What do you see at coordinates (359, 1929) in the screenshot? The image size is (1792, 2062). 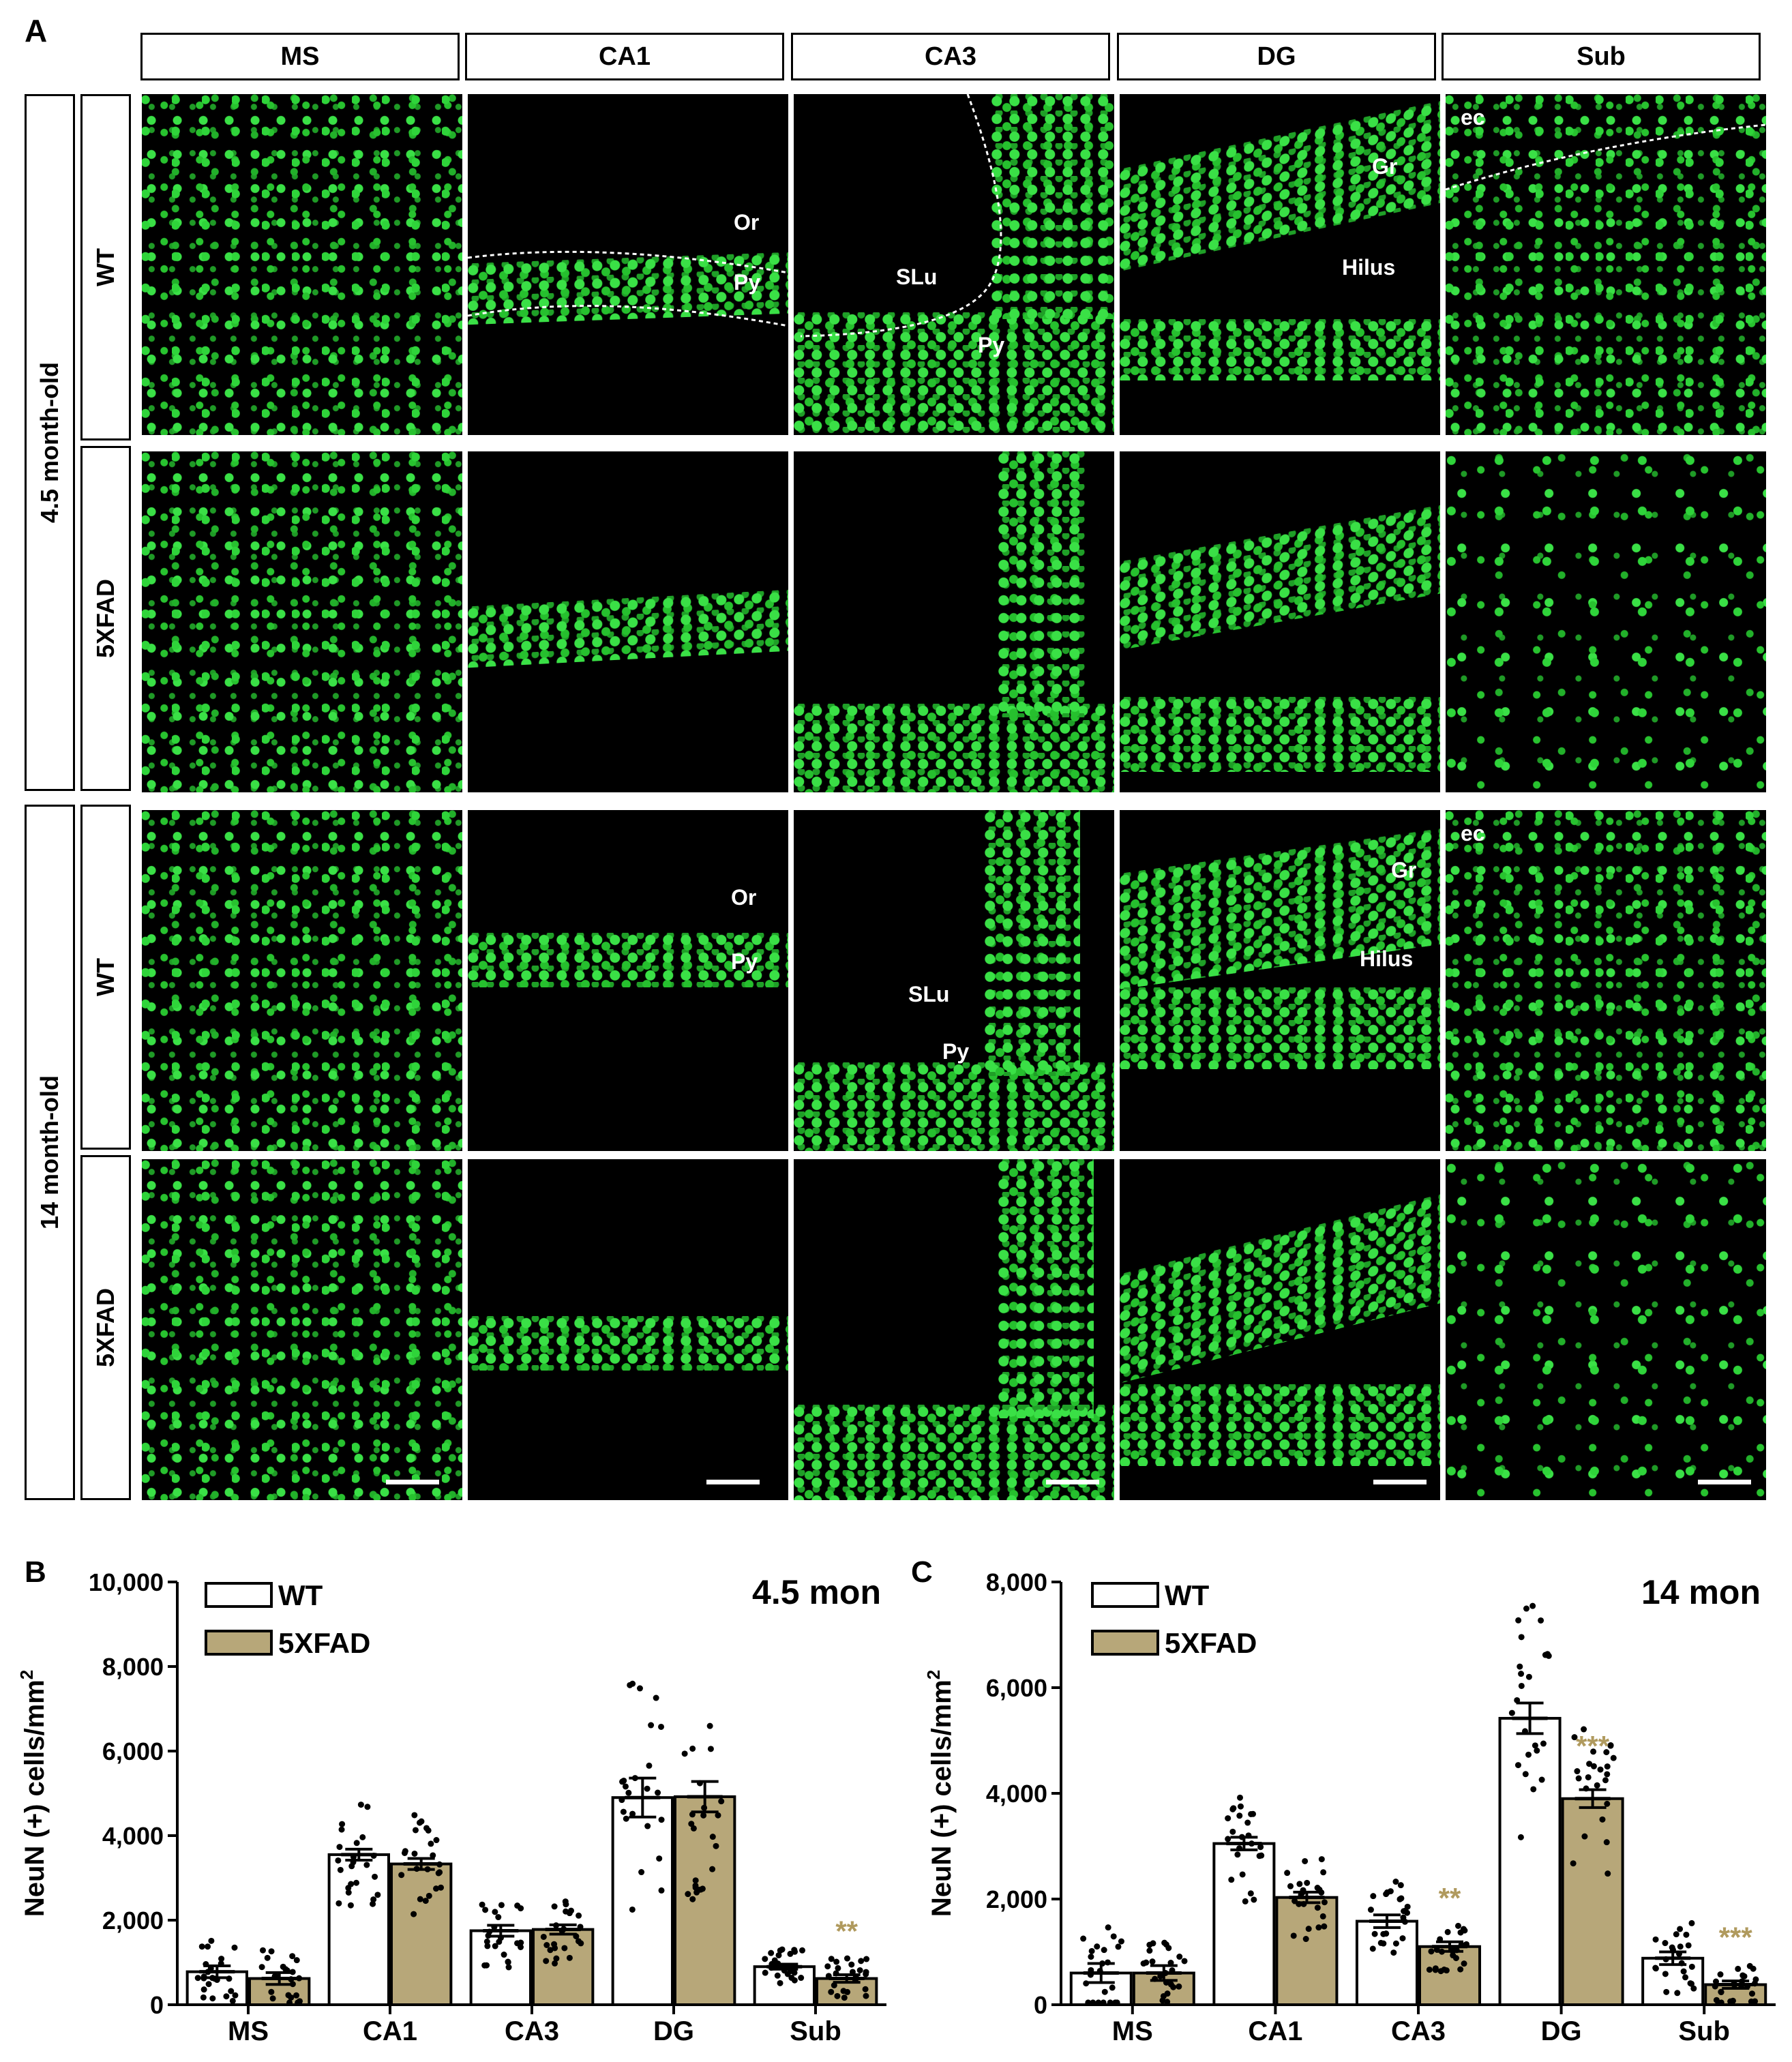 I see `bar-wt-ca1` at bounding box center [359, 1929].